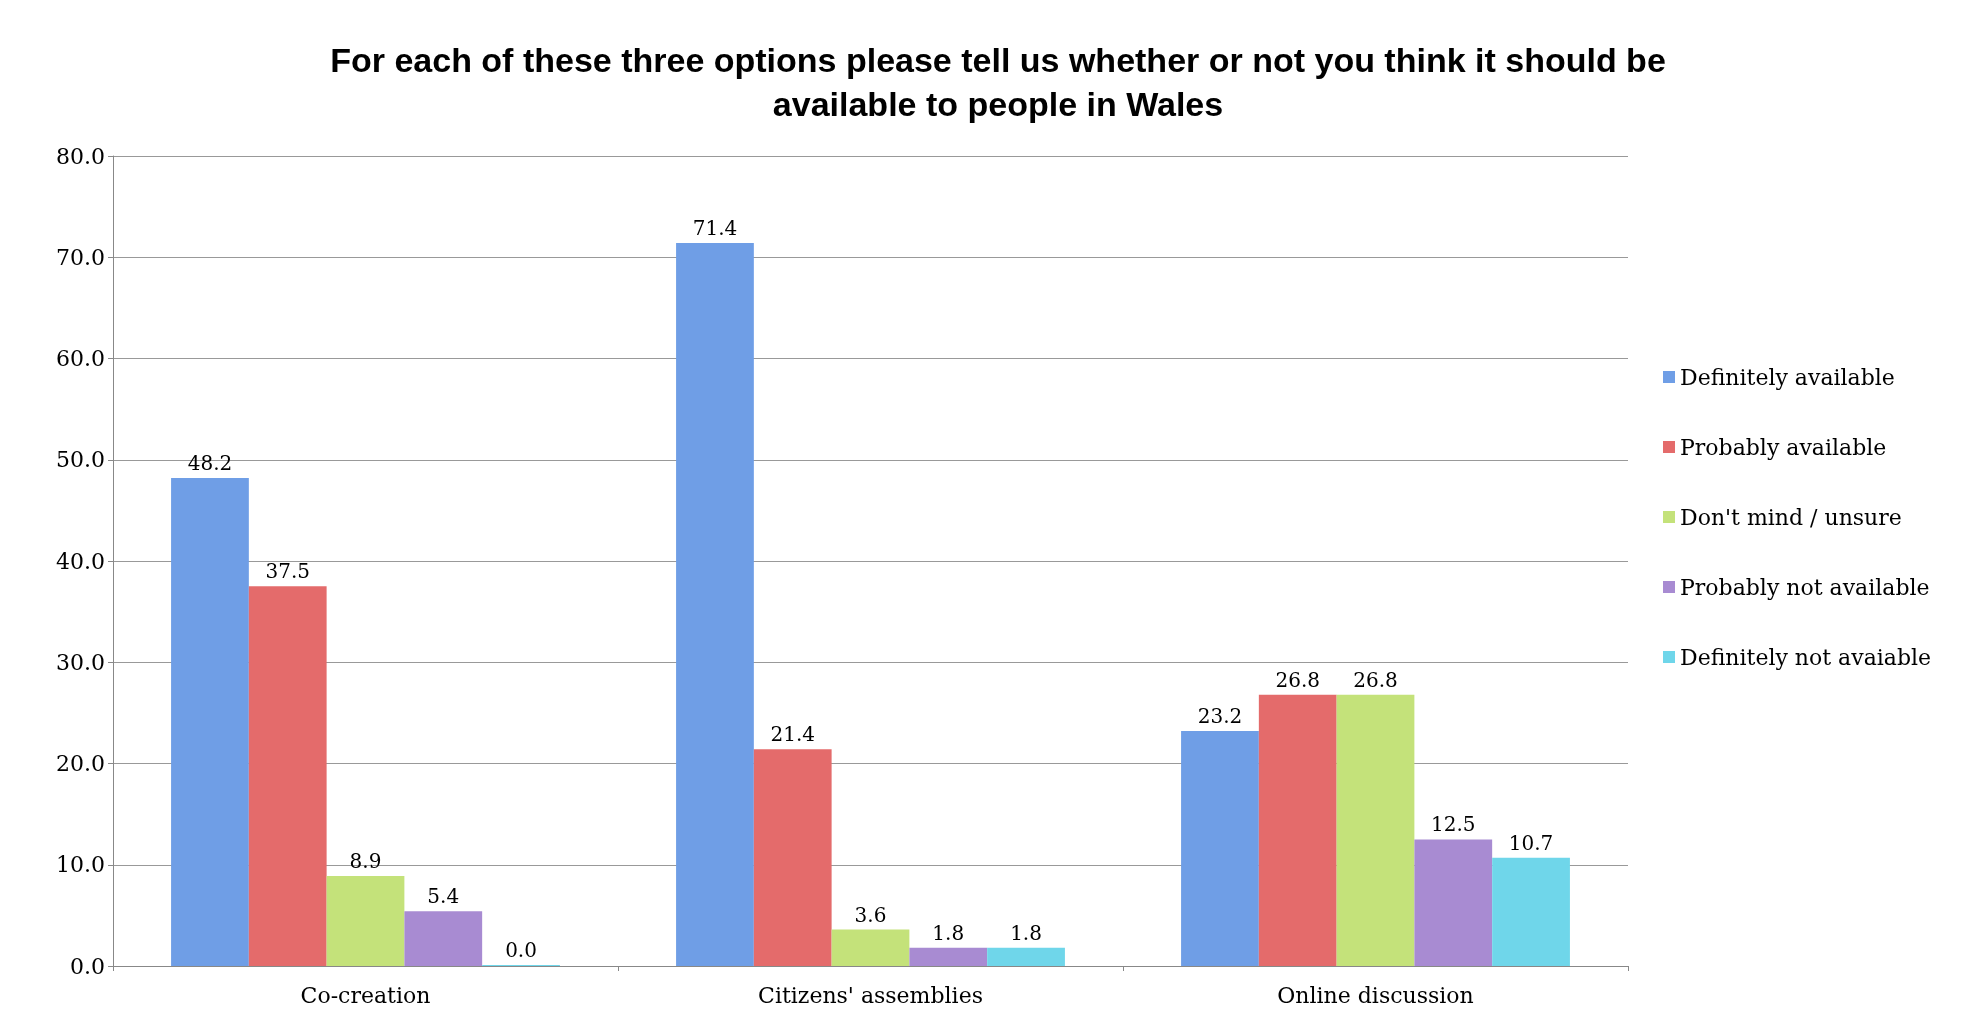  Describe the element at coordinates (1783, 447) in the screenshot. I see `legend-label: Probably available` at that location.